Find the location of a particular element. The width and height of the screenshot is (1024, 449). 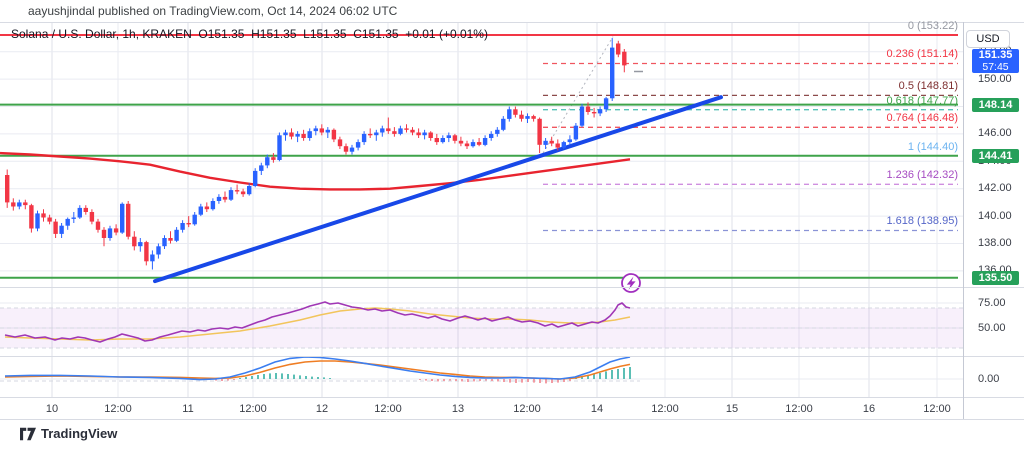

flash-marker-icon is located at coordinates (631, 283).